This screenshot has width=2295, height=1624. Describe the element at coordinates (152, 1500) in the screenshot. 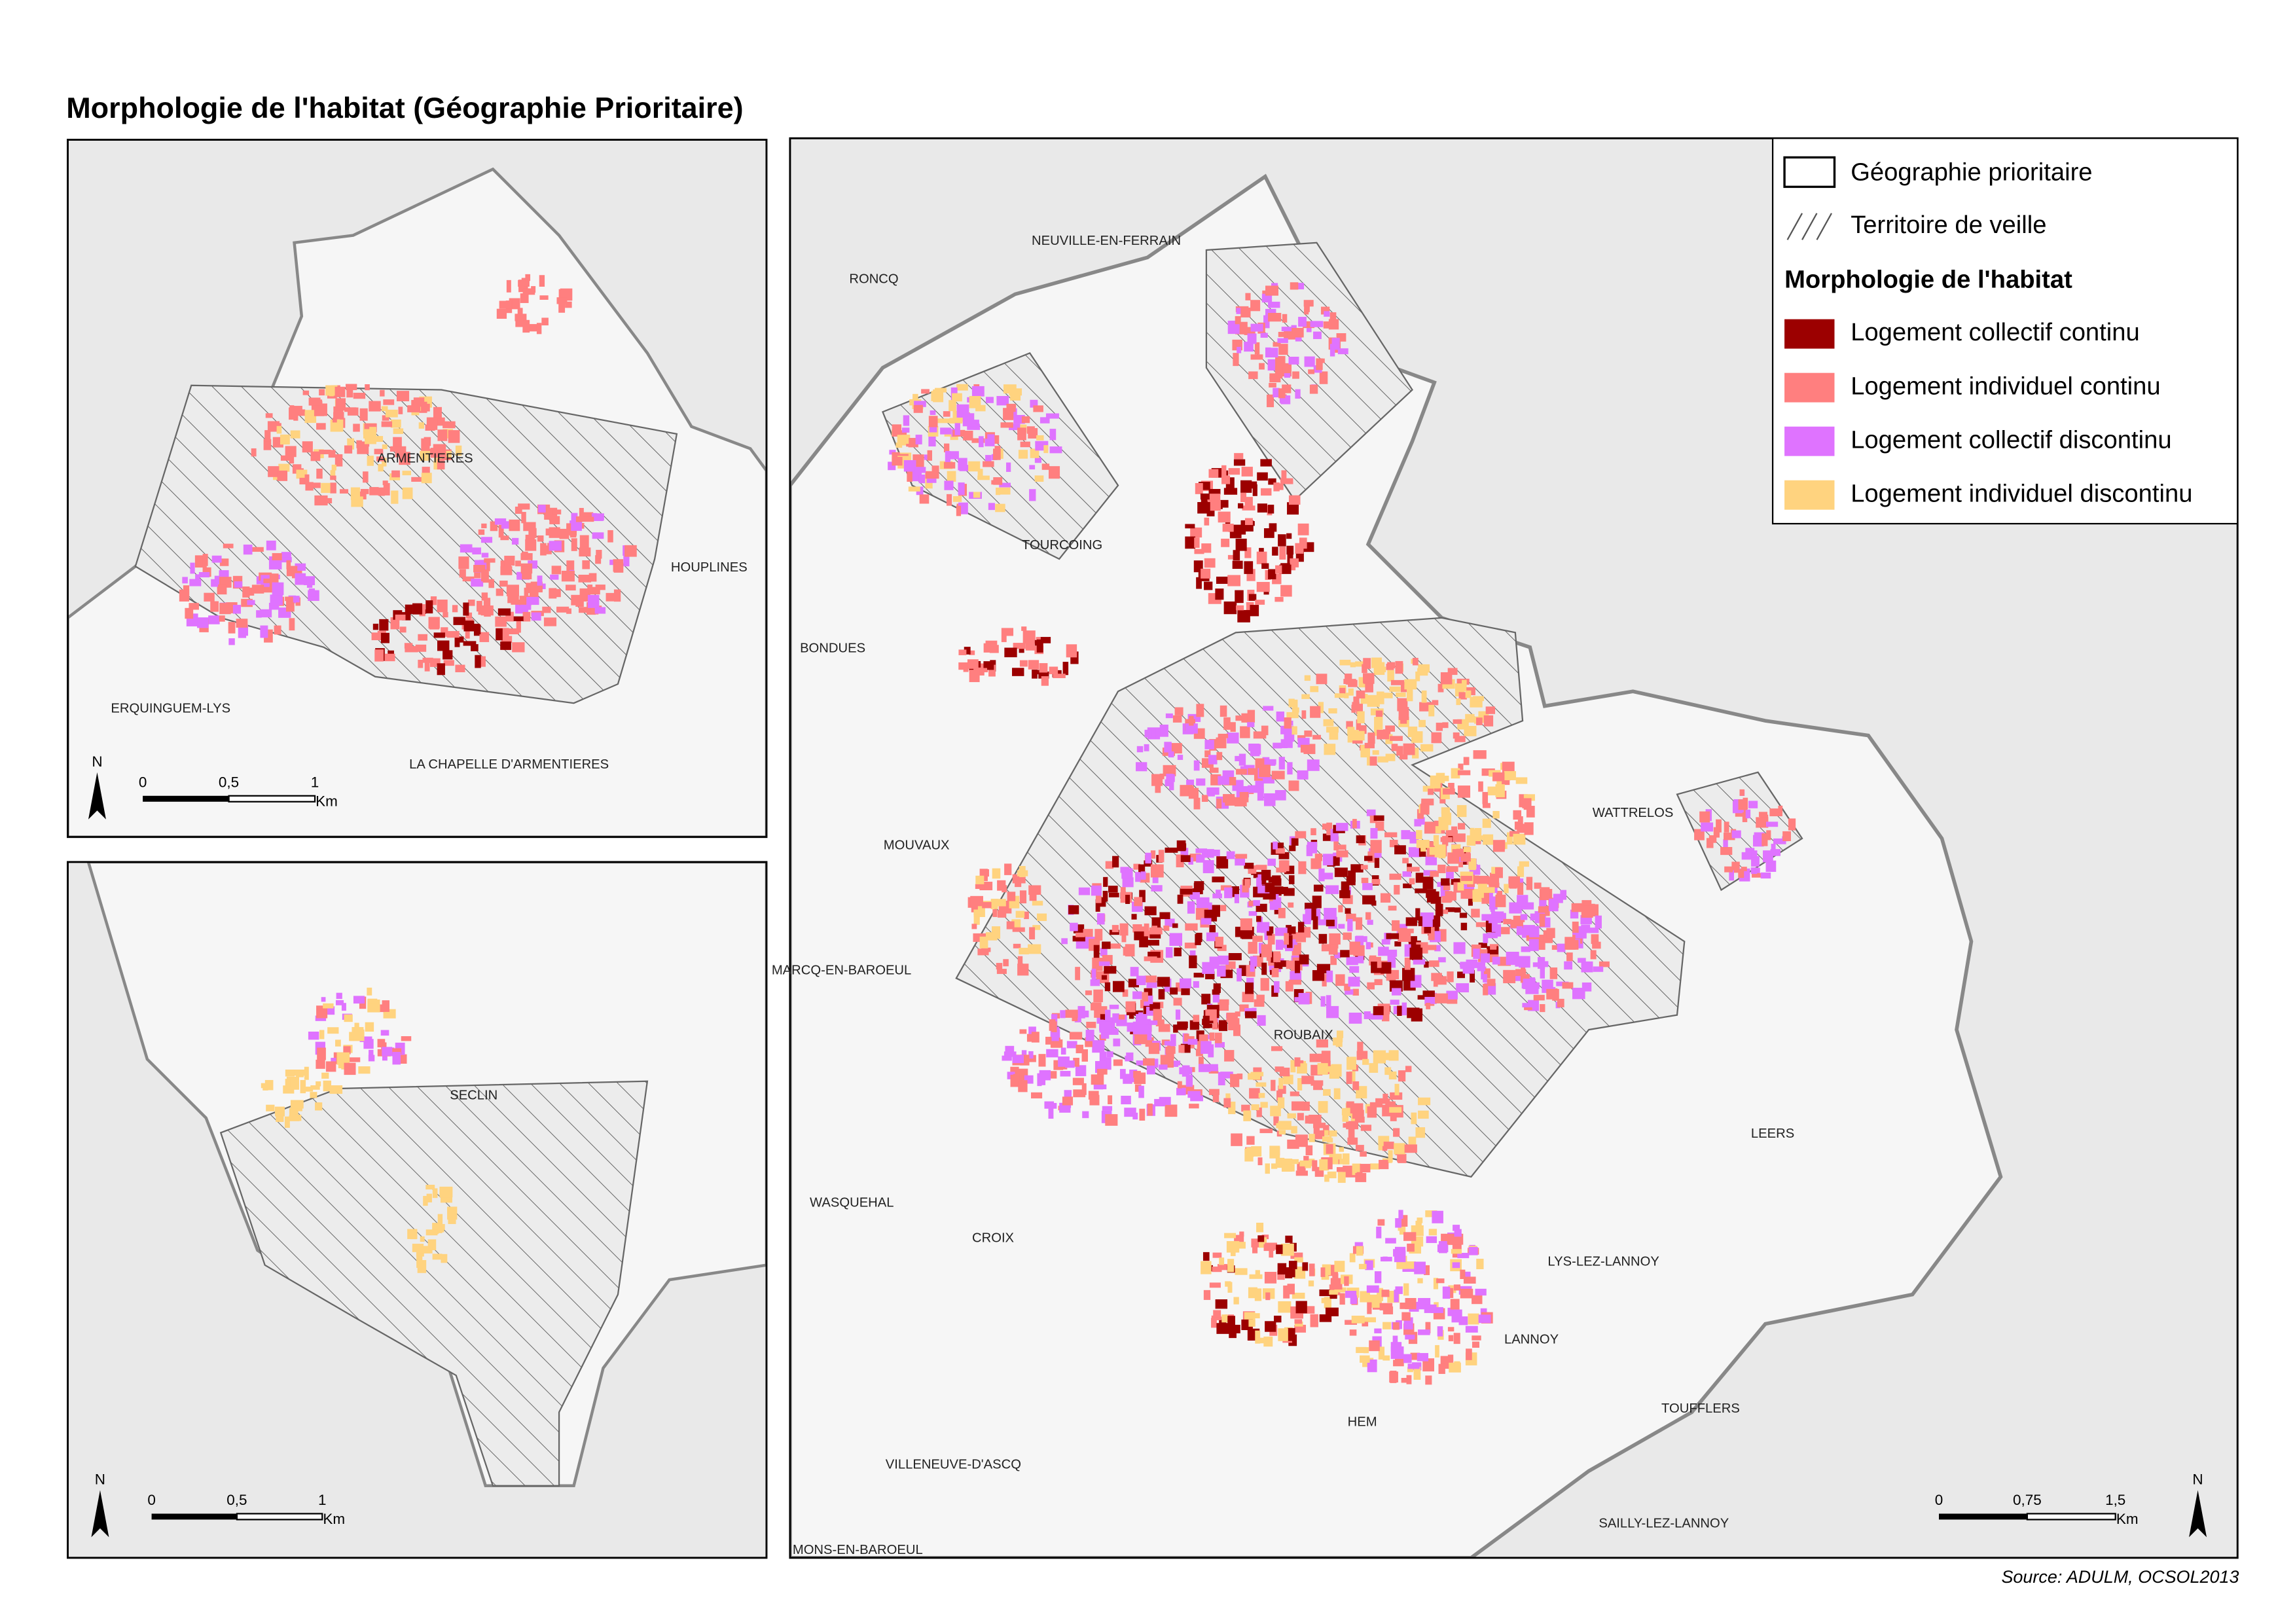

I see `scale-label: 0` at that location.